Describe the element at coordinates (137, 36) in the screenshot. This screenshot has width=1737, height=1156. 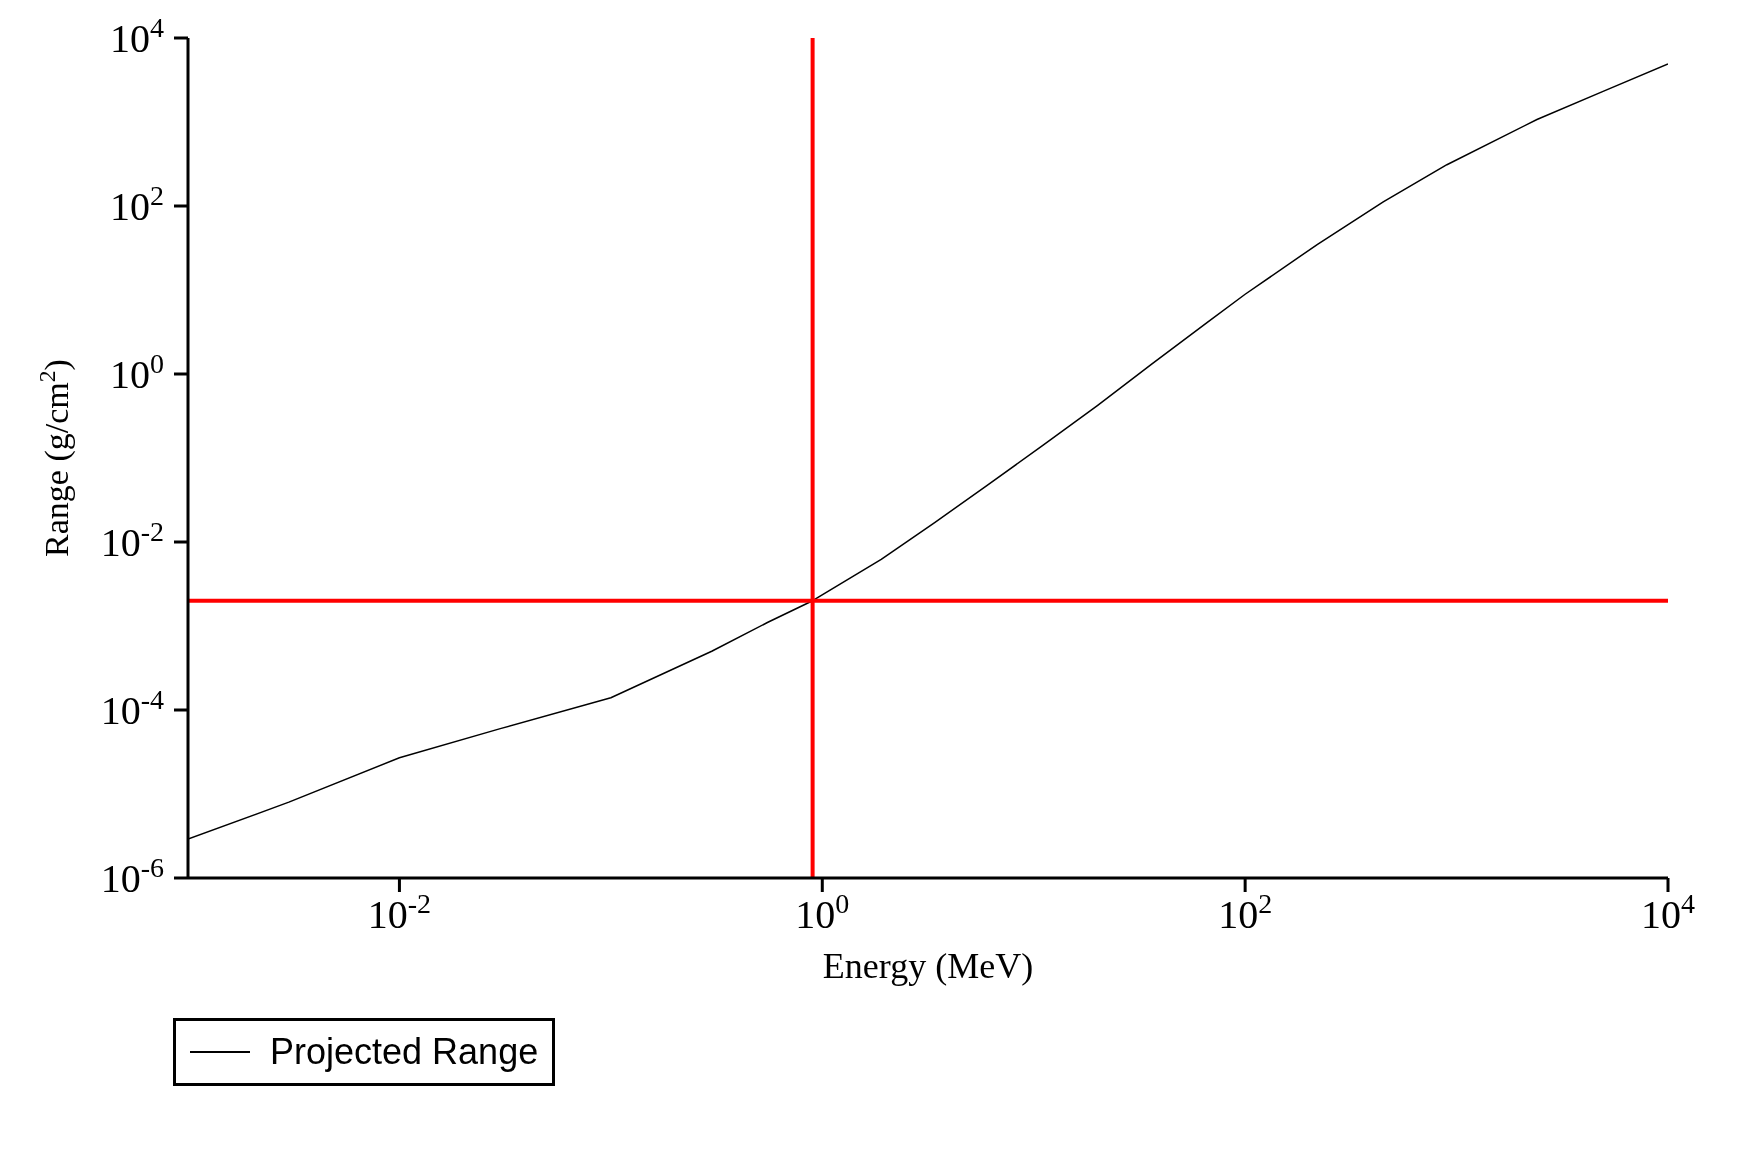
I see `y-tick-label: 10$^{4}$` at that location.